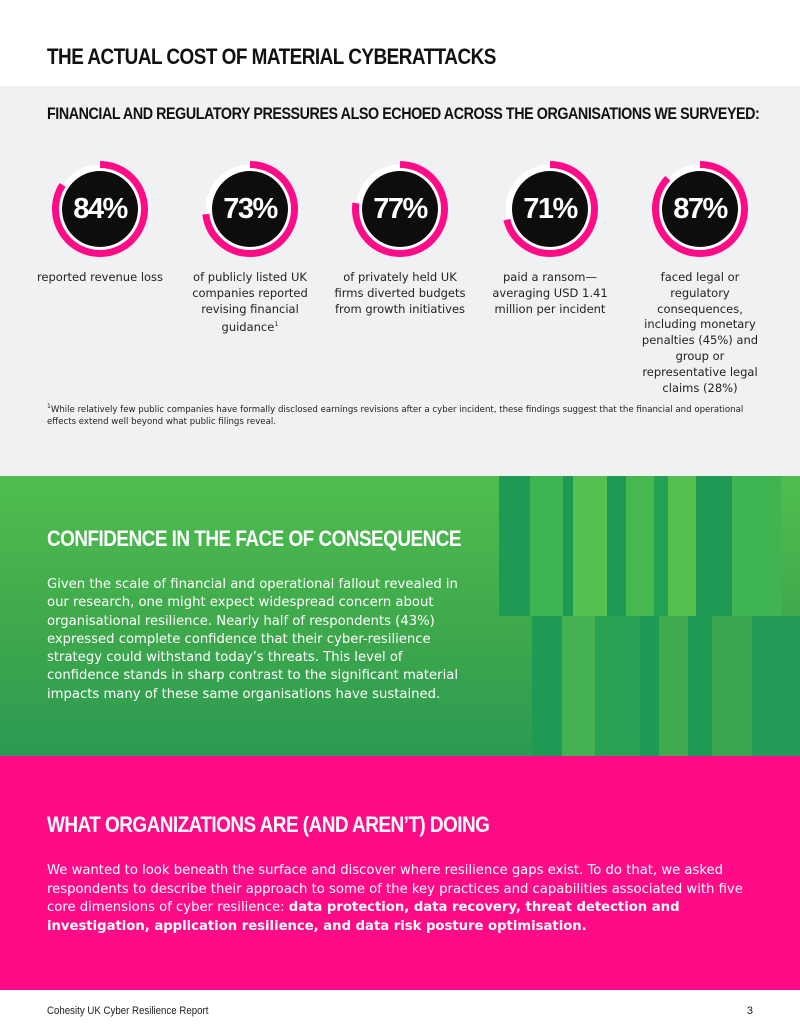 The width and height of the screenshot is (800, 1035). Describe the element at coordinates (128, 1011) in the screenshot. I see `footer-report-name: Cohesity UK Cyber Resilience Report` at that location.